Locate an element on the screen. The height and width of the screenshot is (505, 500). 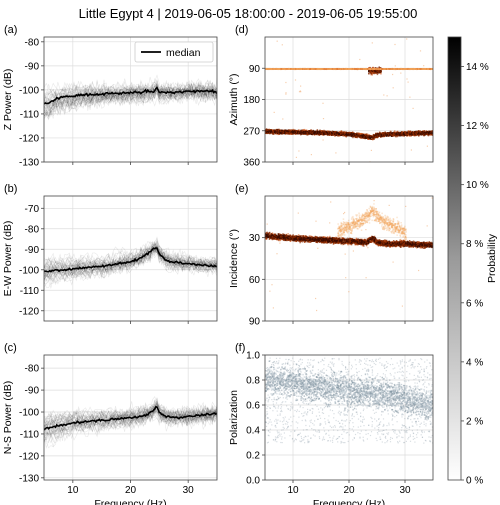
y-tick-label: -130 is located at coordinates (29, 478).